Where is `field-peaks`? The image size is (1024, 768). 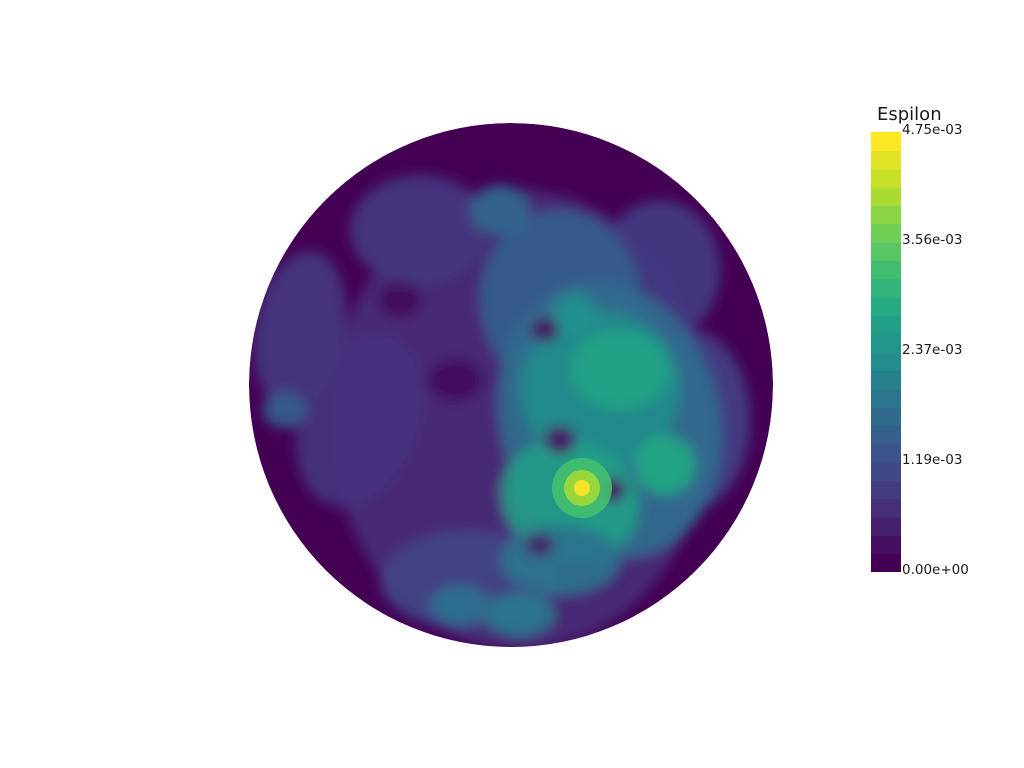 field-peaks is located at coordinates (582, 488).